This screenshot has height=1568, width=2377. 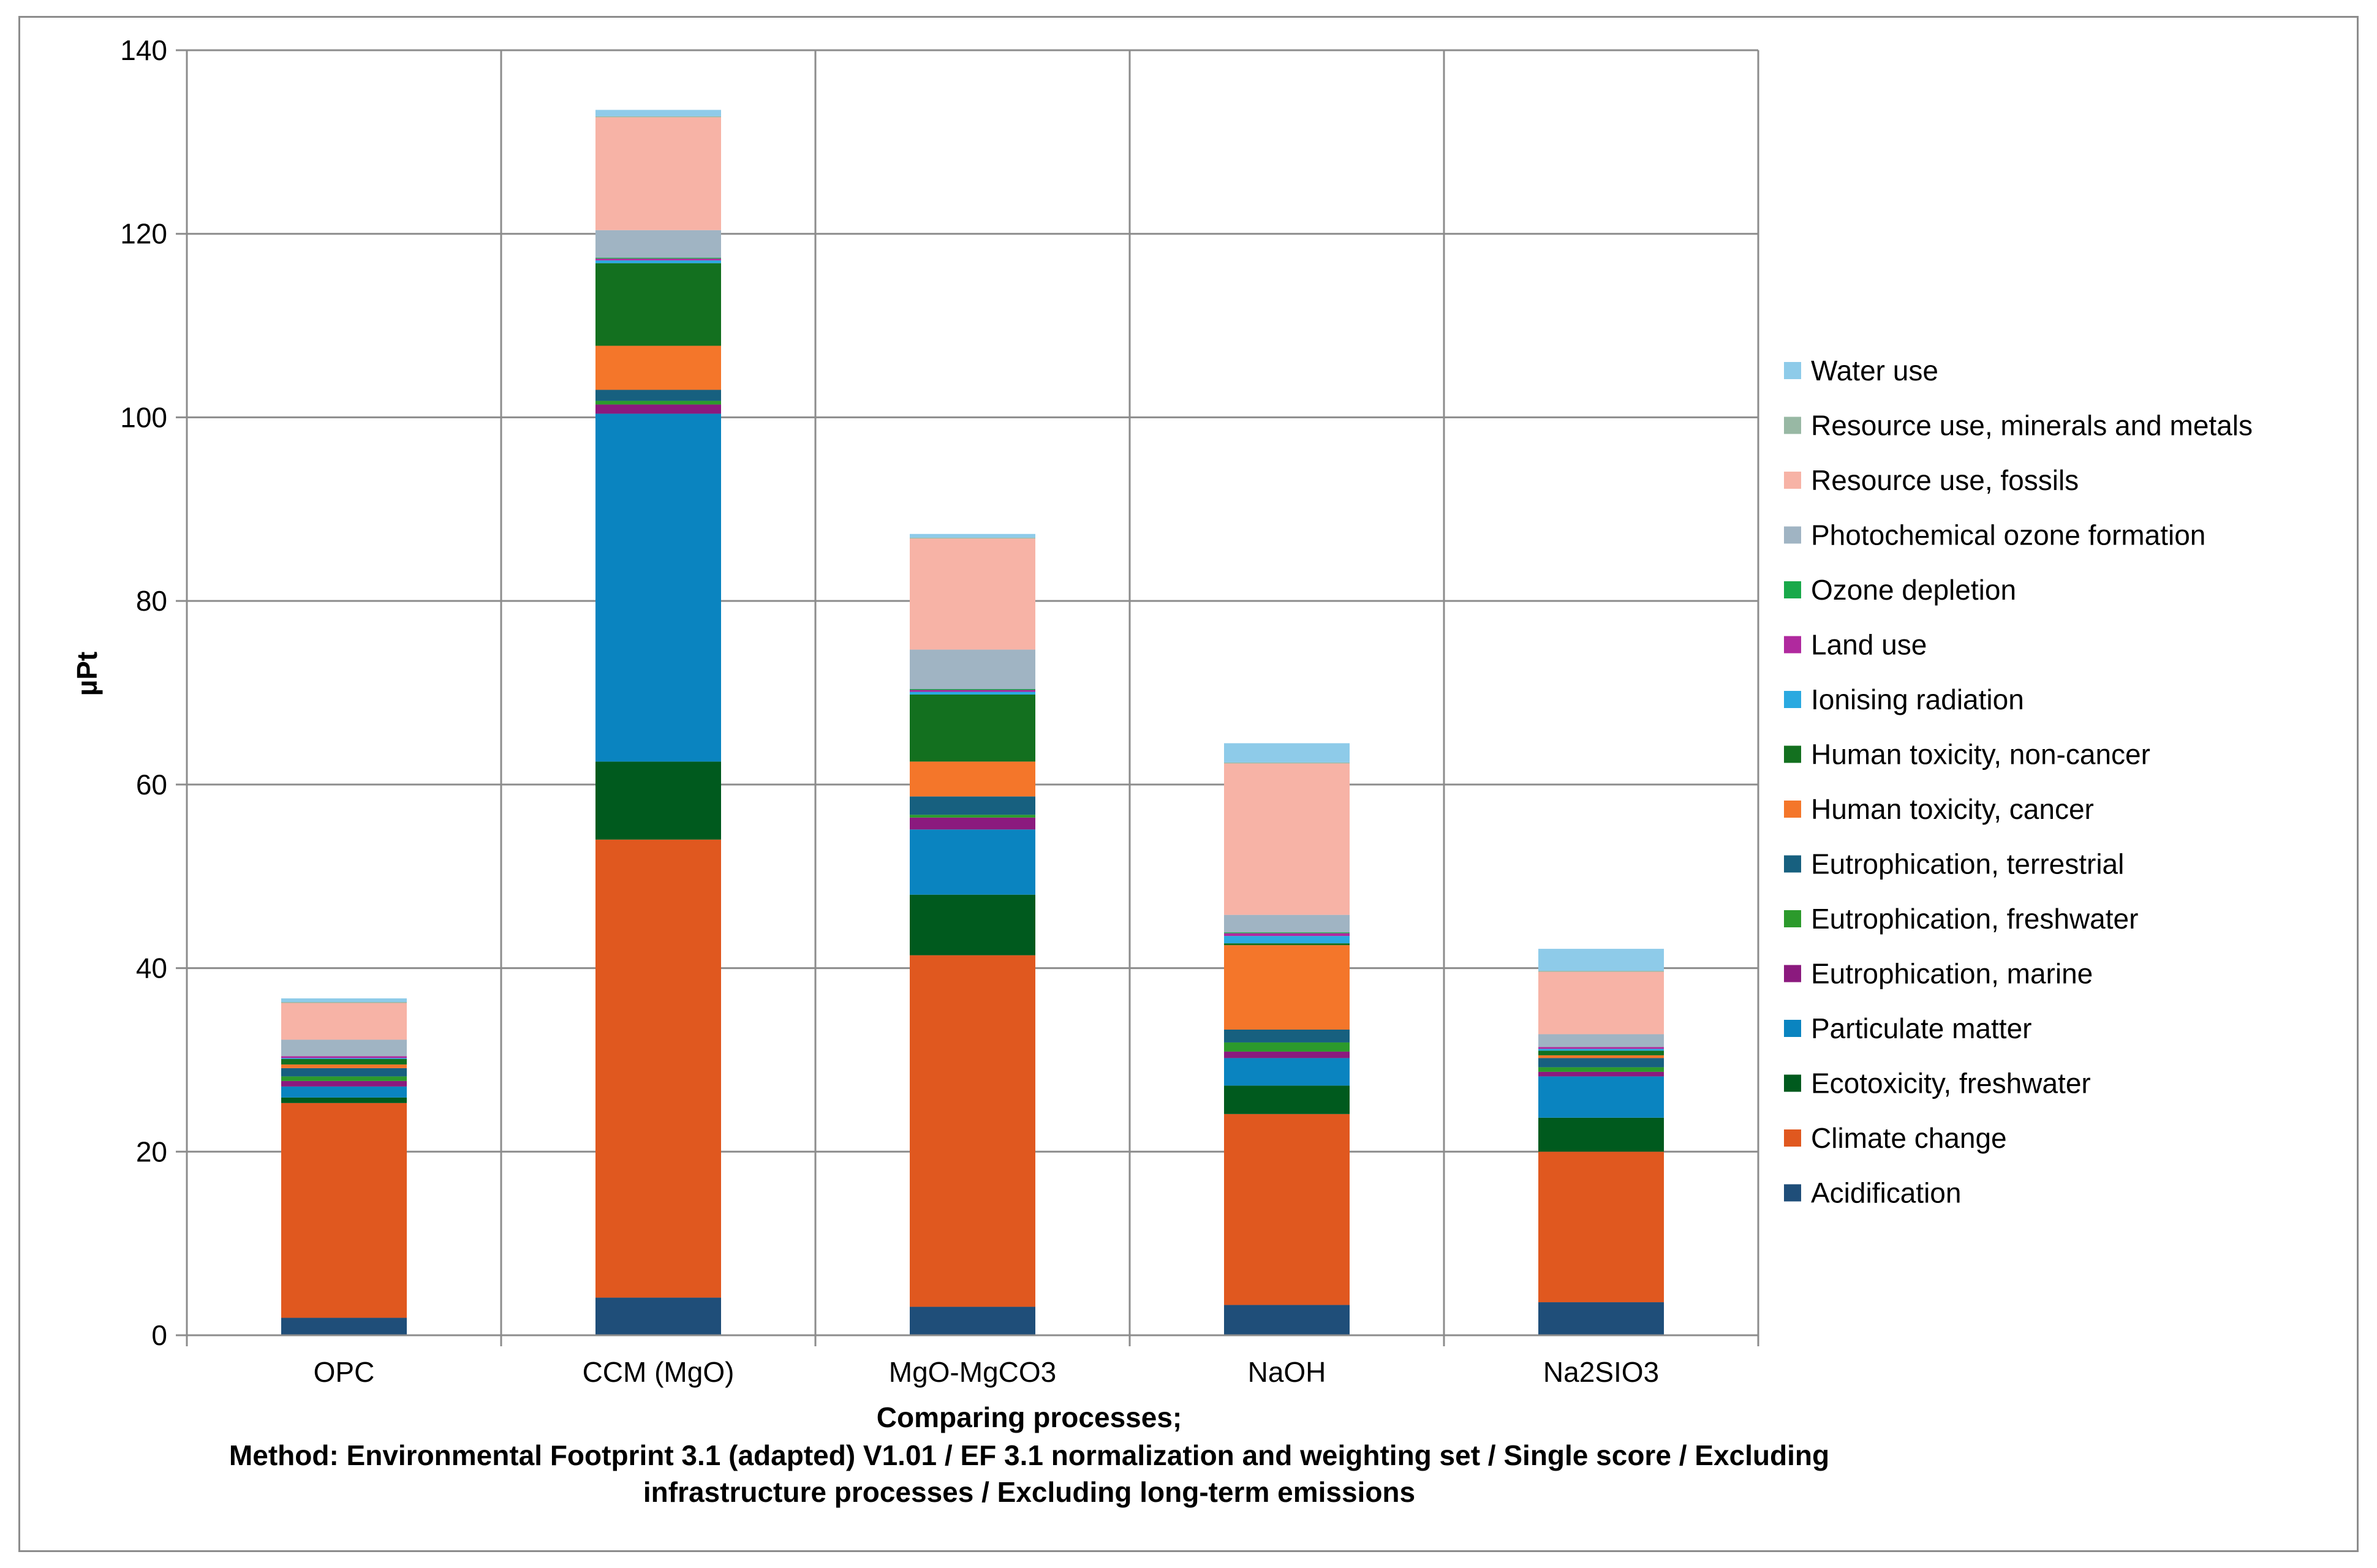 What do you see at coordinates (1921, 1028) in the screenshot?
I see `legend-label: Particulate matter` at bounding box center [1921, 1028].